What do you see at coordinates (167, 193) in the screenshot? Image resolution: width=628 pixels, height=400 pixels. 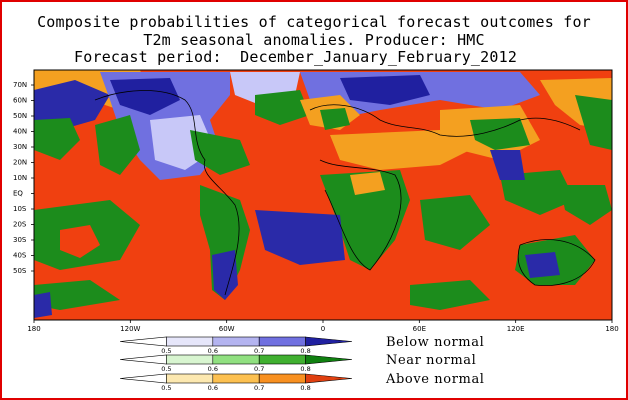 I see `americas-coastline` at bounding box center [167, 193].